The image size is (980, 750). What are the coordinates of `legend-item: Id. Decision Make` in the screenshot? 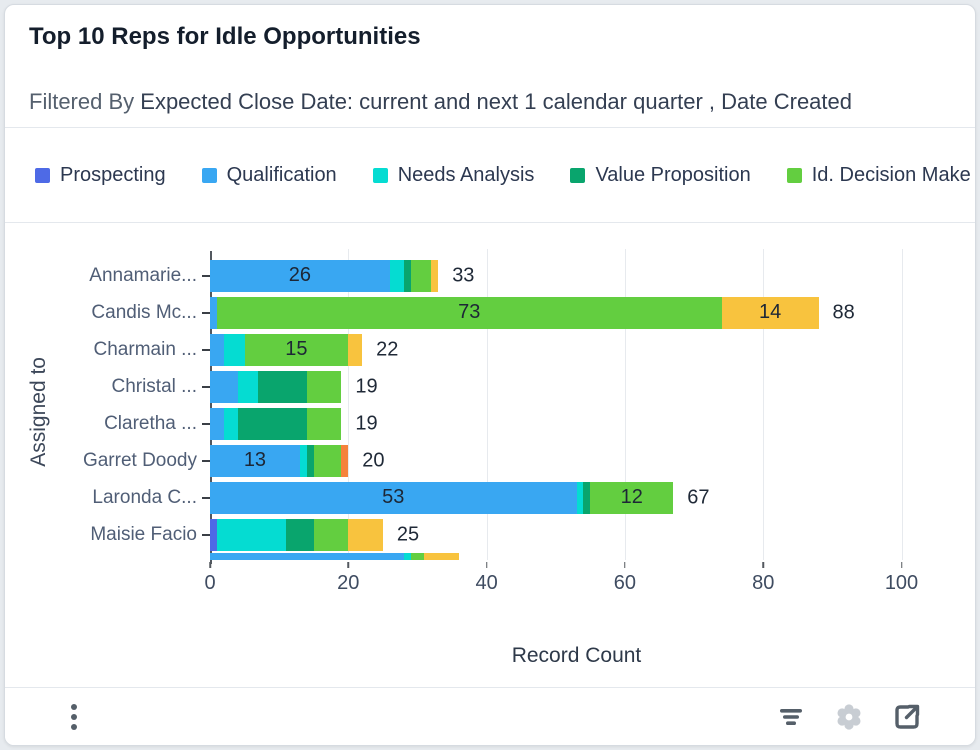 It's located at (878, 175).